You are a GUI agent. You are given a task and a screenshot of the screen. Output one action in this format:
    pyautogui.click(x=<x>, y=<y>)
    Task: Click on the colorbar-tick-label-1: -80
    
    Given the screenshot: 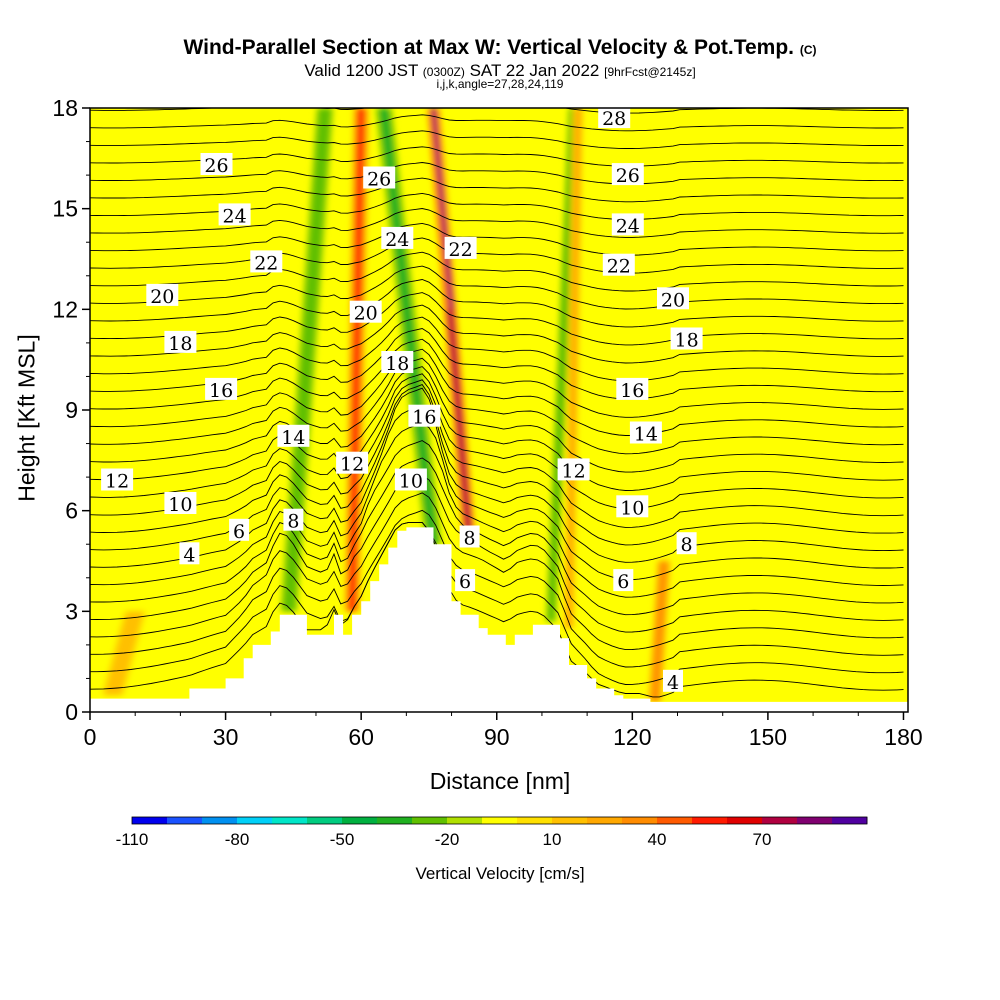 What is the action you would take?
    pyautogui.click(x=237, y=839)
    